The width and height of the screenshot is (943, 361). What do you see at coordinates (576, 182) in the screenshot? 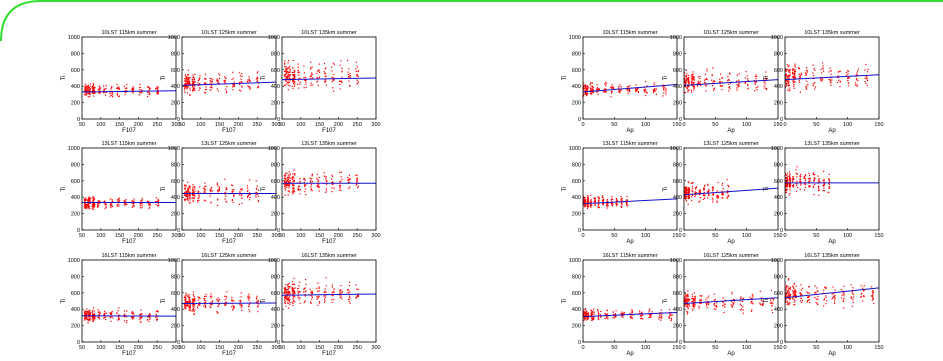
I see `y-tick-label: 600` at bounding box center [576, 182].